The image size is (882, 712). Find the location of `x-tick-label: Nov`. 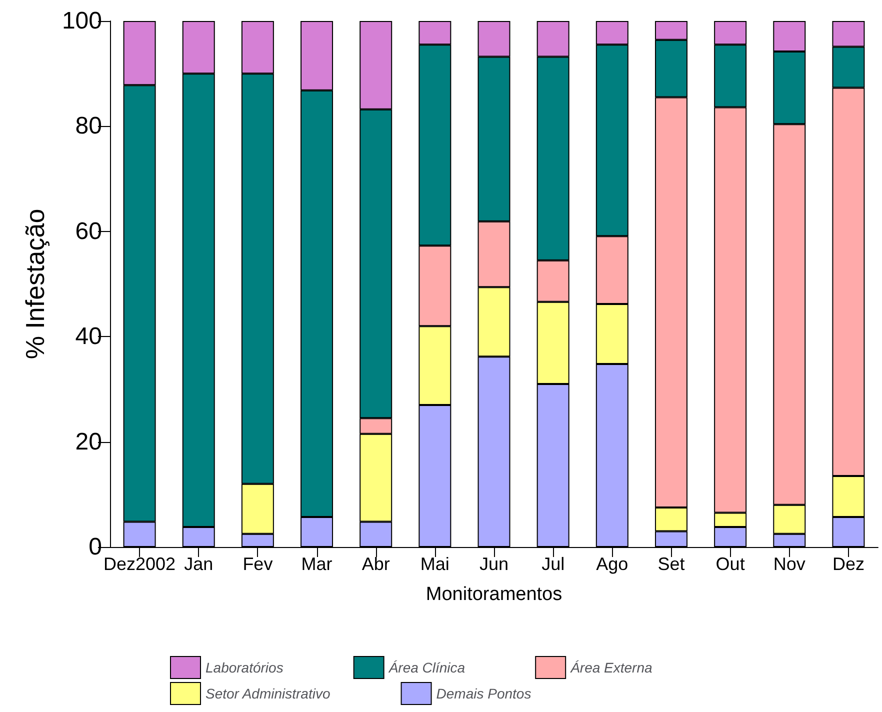

x-tick-label: Nov is located at coordinates (789, 564).